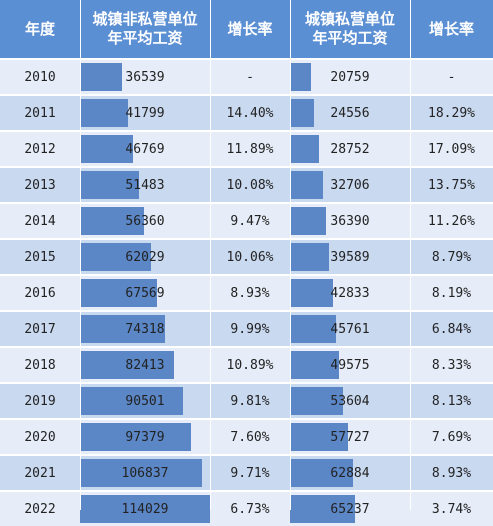 The width and height of the screenshot is (493, 526). Describe the element at coordinates (350, 221) in the screenshot. I see `private-wage-cell: 36390` at that location.